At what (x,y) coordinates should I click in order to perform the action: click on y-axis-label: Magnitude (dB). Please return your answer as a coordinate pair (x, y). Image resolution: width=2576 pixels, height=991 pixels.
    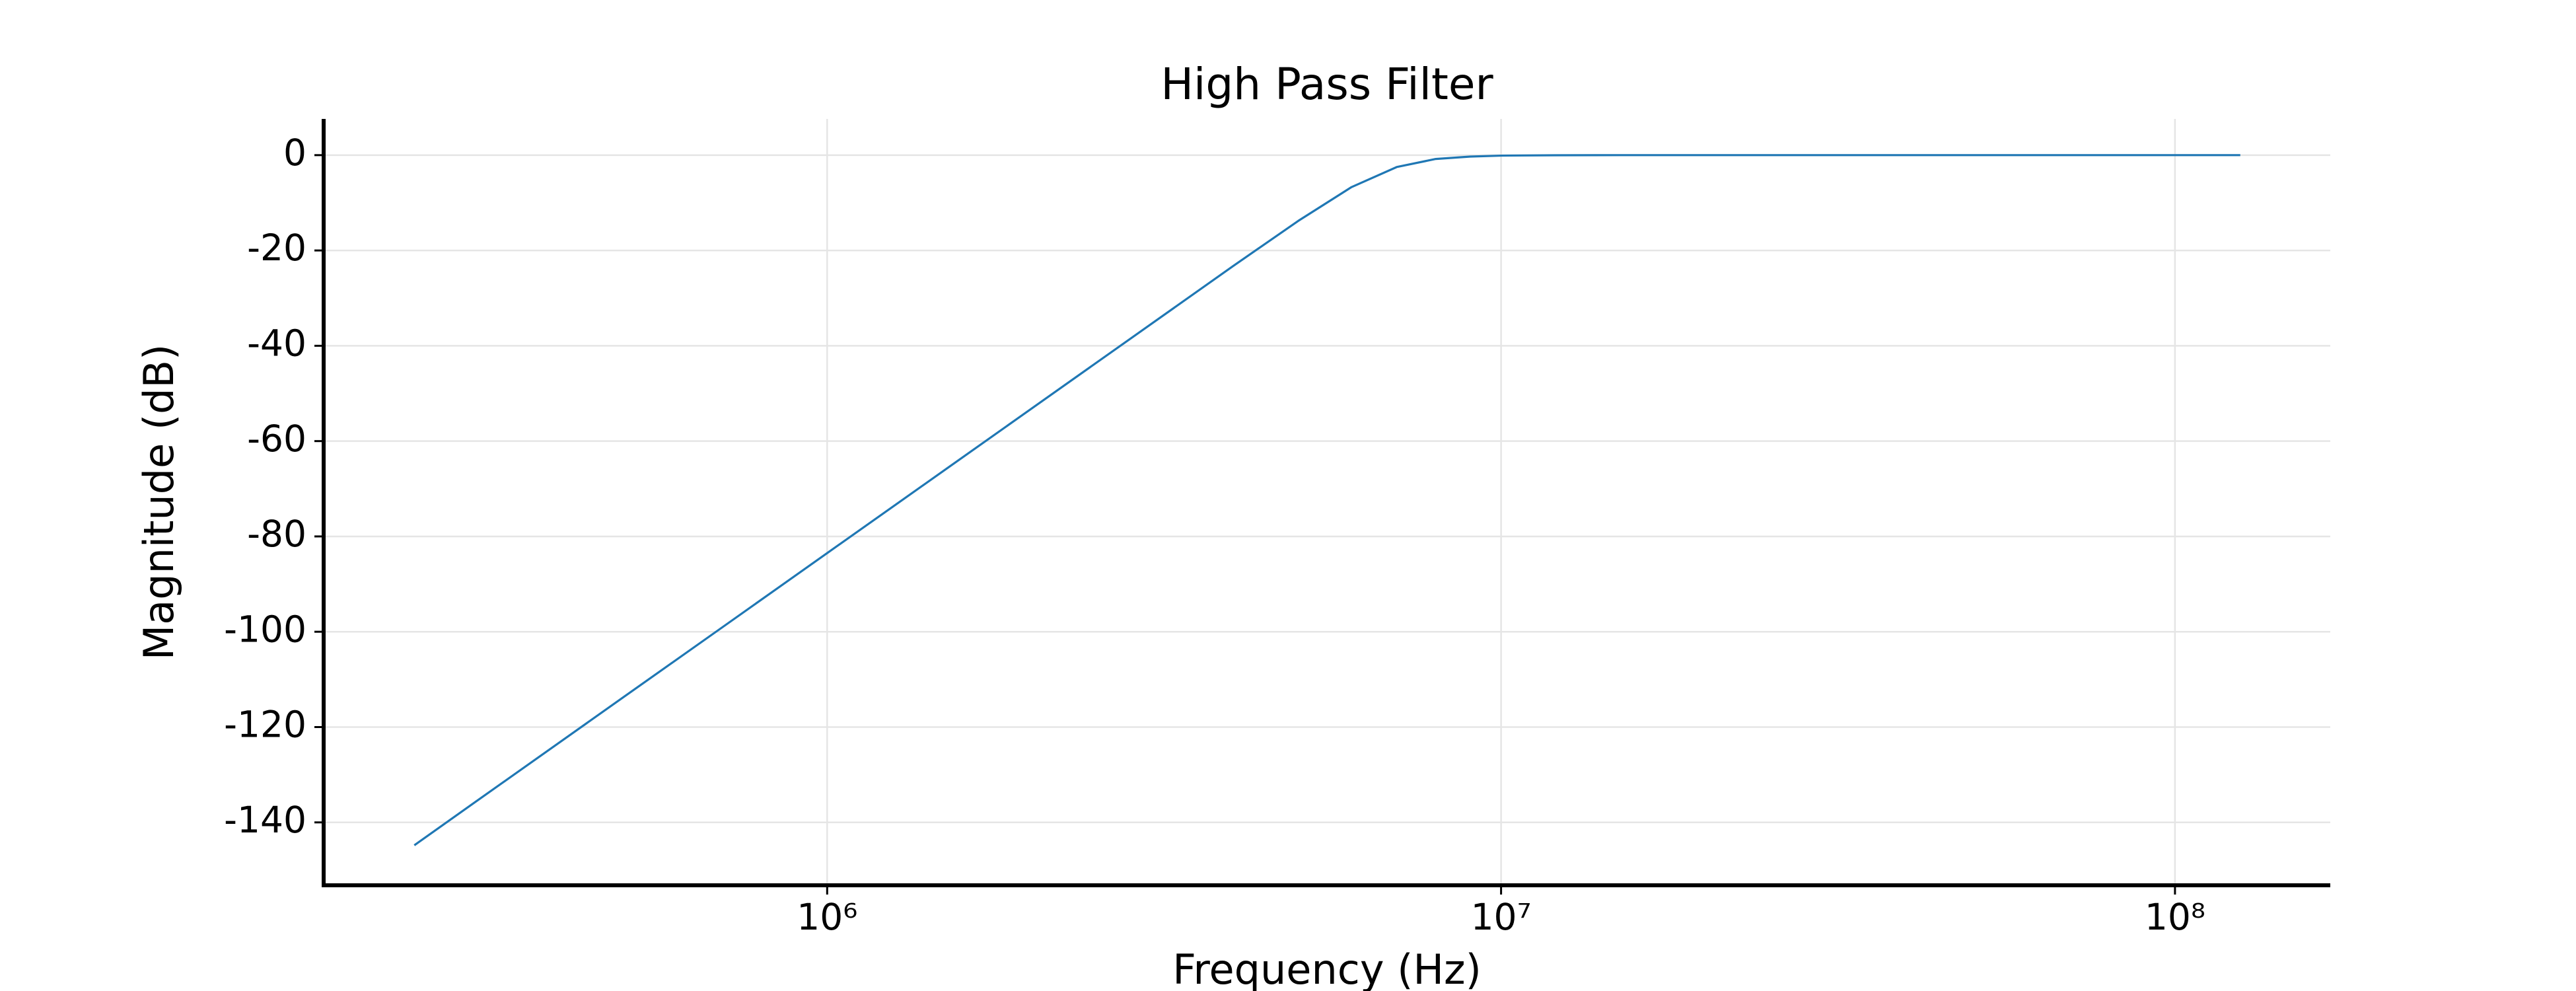
    Looking at the image, I should click on (159, 502).